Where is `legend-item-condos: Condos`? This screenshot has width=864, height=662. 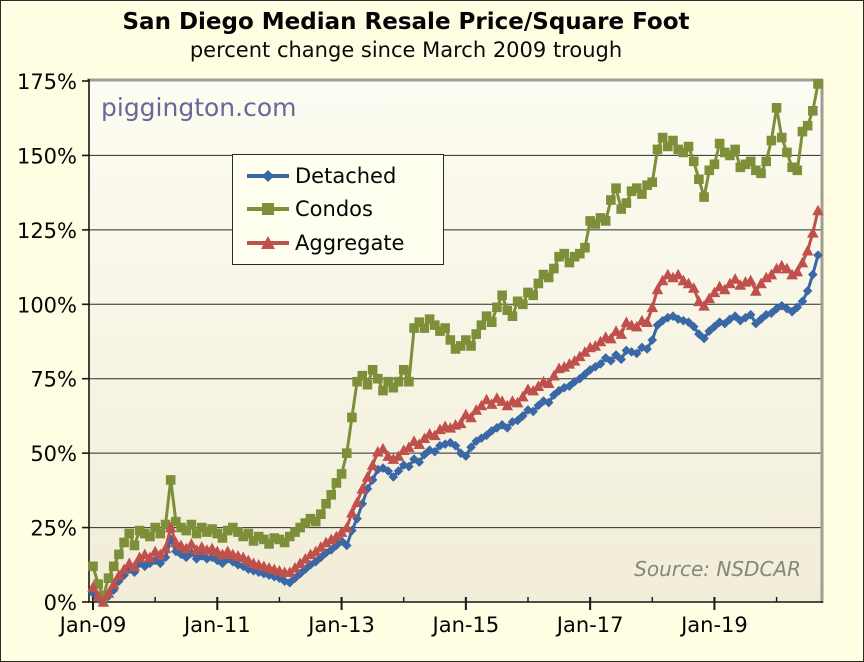 legend-item-condos: Condos is located at coordinates (341, 209).